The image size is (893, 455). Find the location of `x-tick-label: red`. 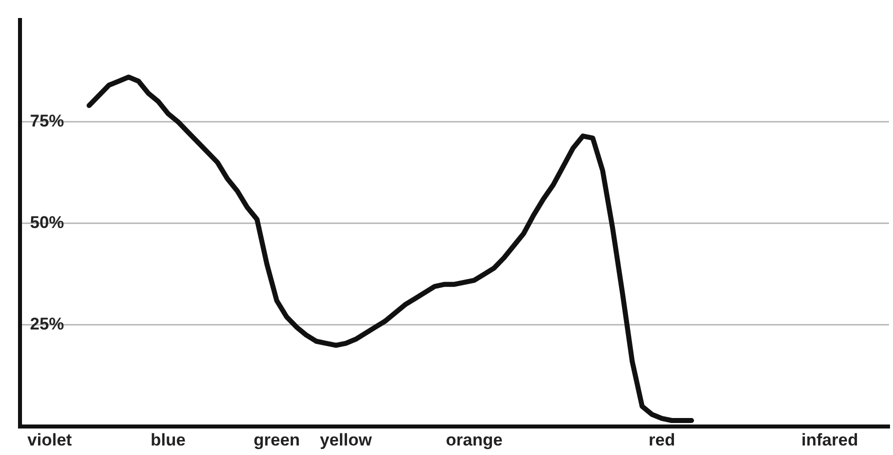

x-tick-label: red is located at coordinates (662, 440).